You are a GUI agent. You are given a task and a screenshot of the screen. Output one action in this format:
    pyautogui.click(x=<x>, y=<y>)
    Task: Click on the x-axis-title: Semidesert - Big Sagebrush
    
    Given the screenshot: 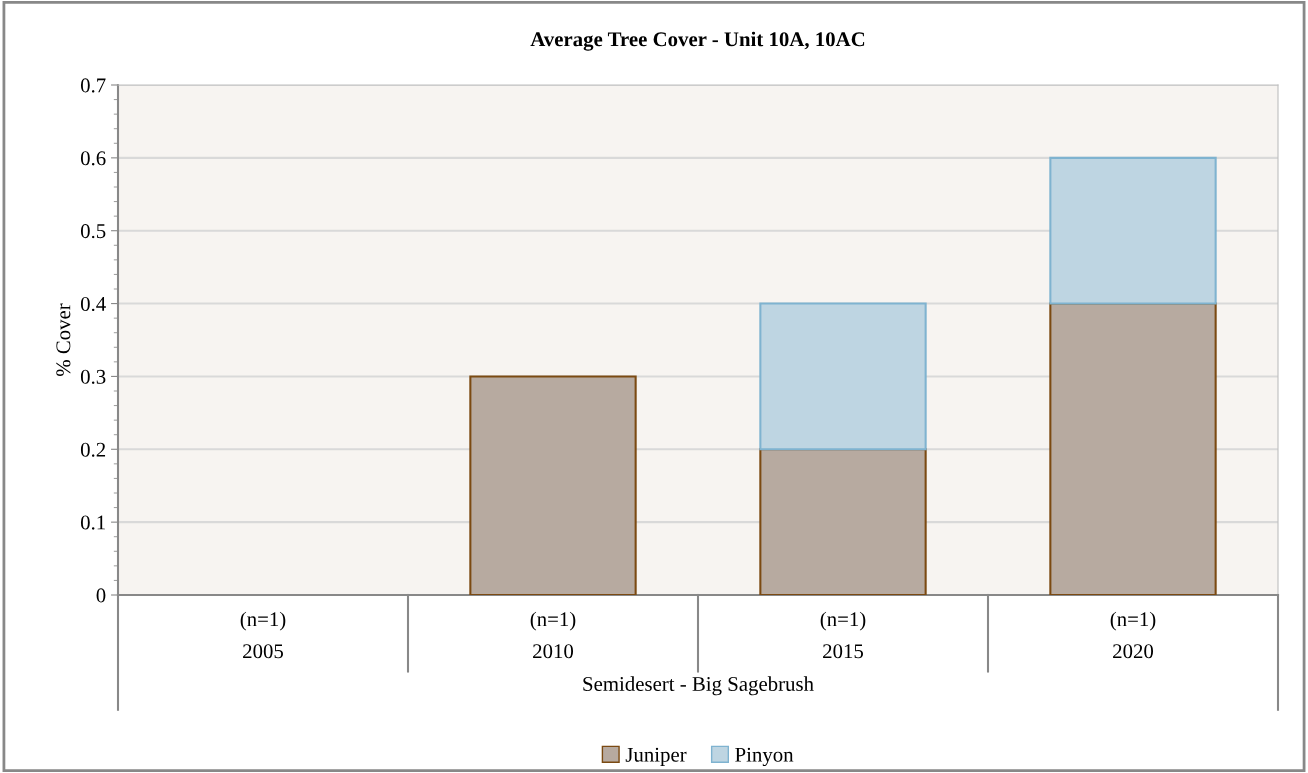 What is the action you would take?
    pyautogui.click(x=698, y=686)
    